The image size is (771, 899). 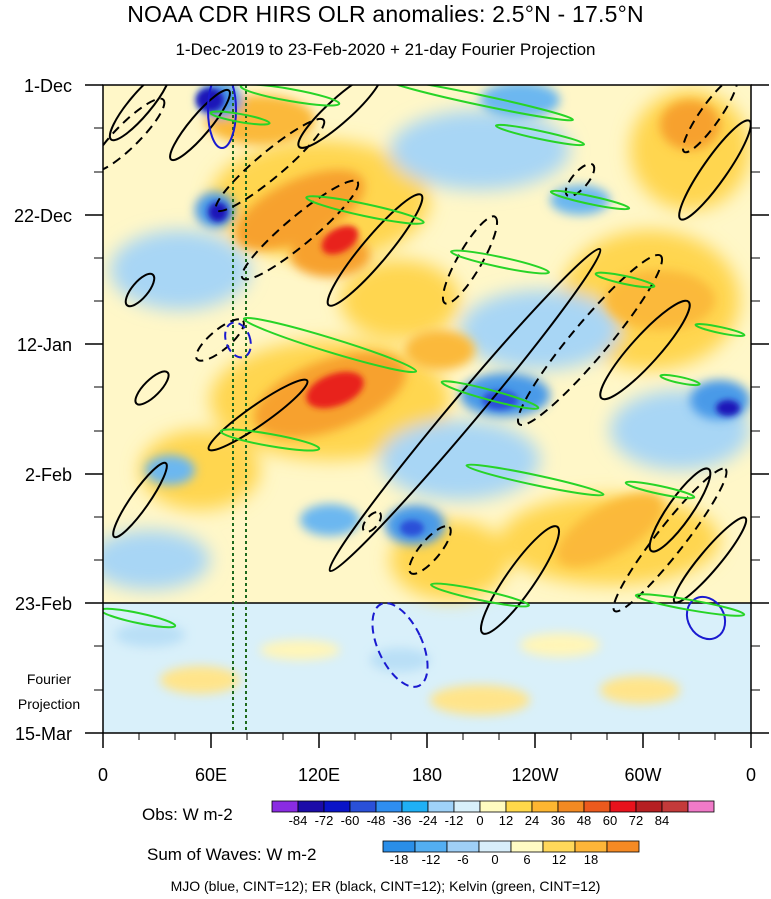 I want to click on colorbar-tick-label: 18, so click(x=591, y=859).